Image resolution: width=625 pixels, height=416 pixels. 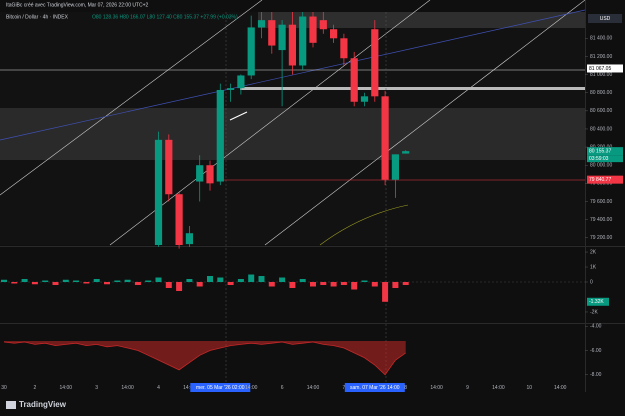 What do you see at coordinates (591, 282) in the screenshot?
I see `y-tick-label: 0` at bounding box center [591, 282].